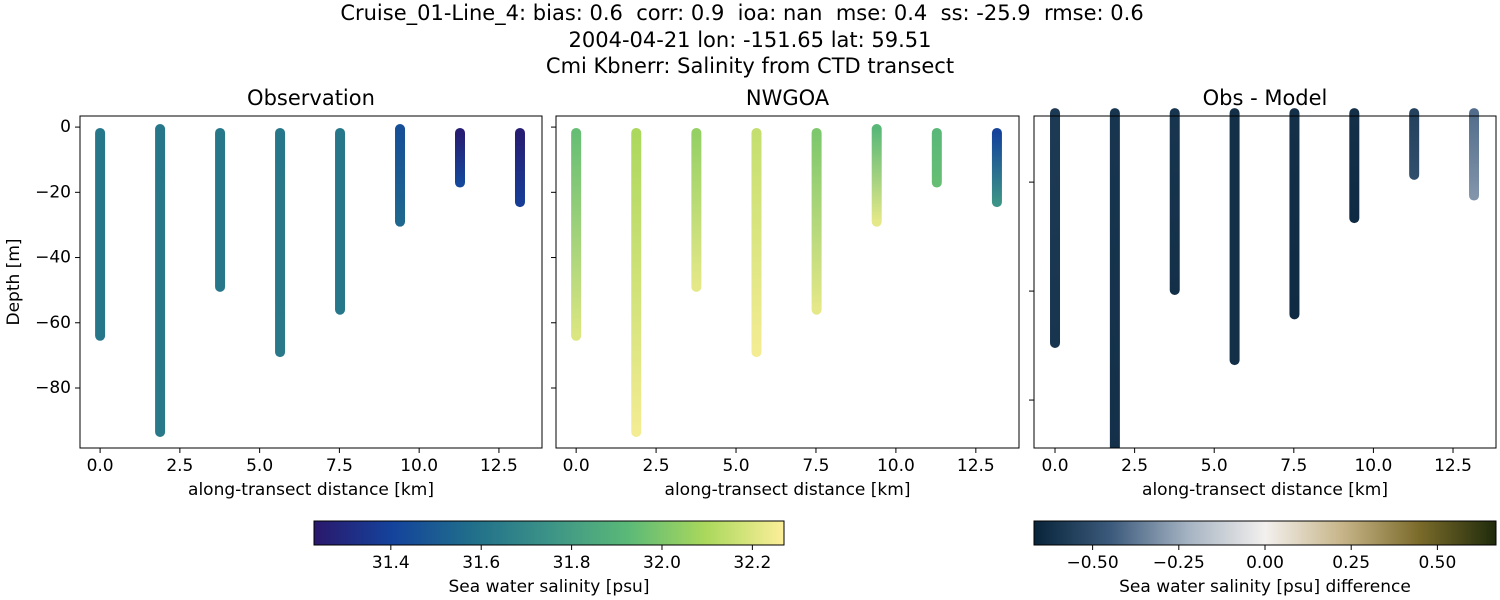 Image resolution: width=1500 pixels, height=600 pixels. I want to click on colorbar-label: Sea water salinity [psu], so click(549, 587).